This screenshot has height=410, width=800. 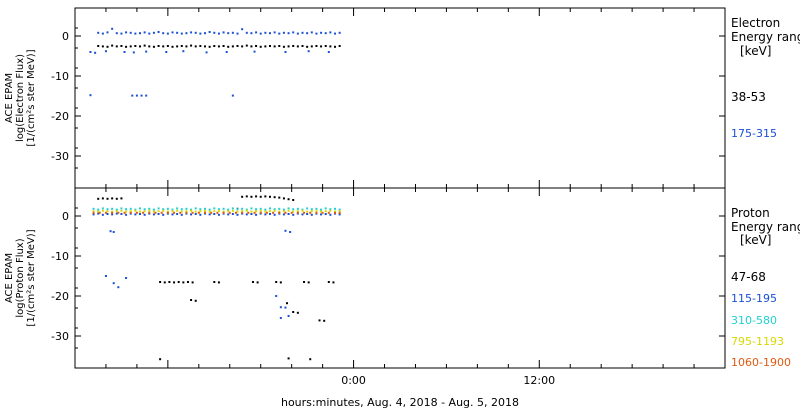 What do you see at coordinates (755, 23) in the screenshot?
I see `electron-legend-title: Electron` at bounding box center [755, 23].